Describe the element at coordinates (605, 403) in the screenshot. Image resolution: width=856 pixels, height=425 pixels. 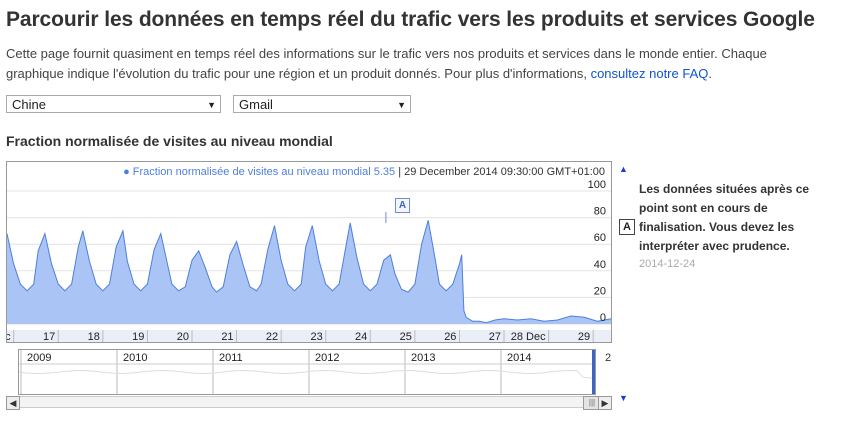
I see `scroll-right-icon: ▶` at that location.